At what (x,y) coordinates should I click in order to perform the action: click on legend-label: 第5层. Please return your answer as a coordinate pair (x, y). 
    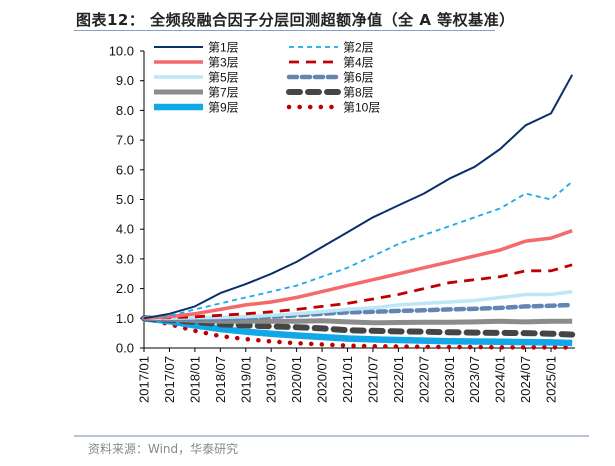
    Looking at the image, I should click on (223, 78).